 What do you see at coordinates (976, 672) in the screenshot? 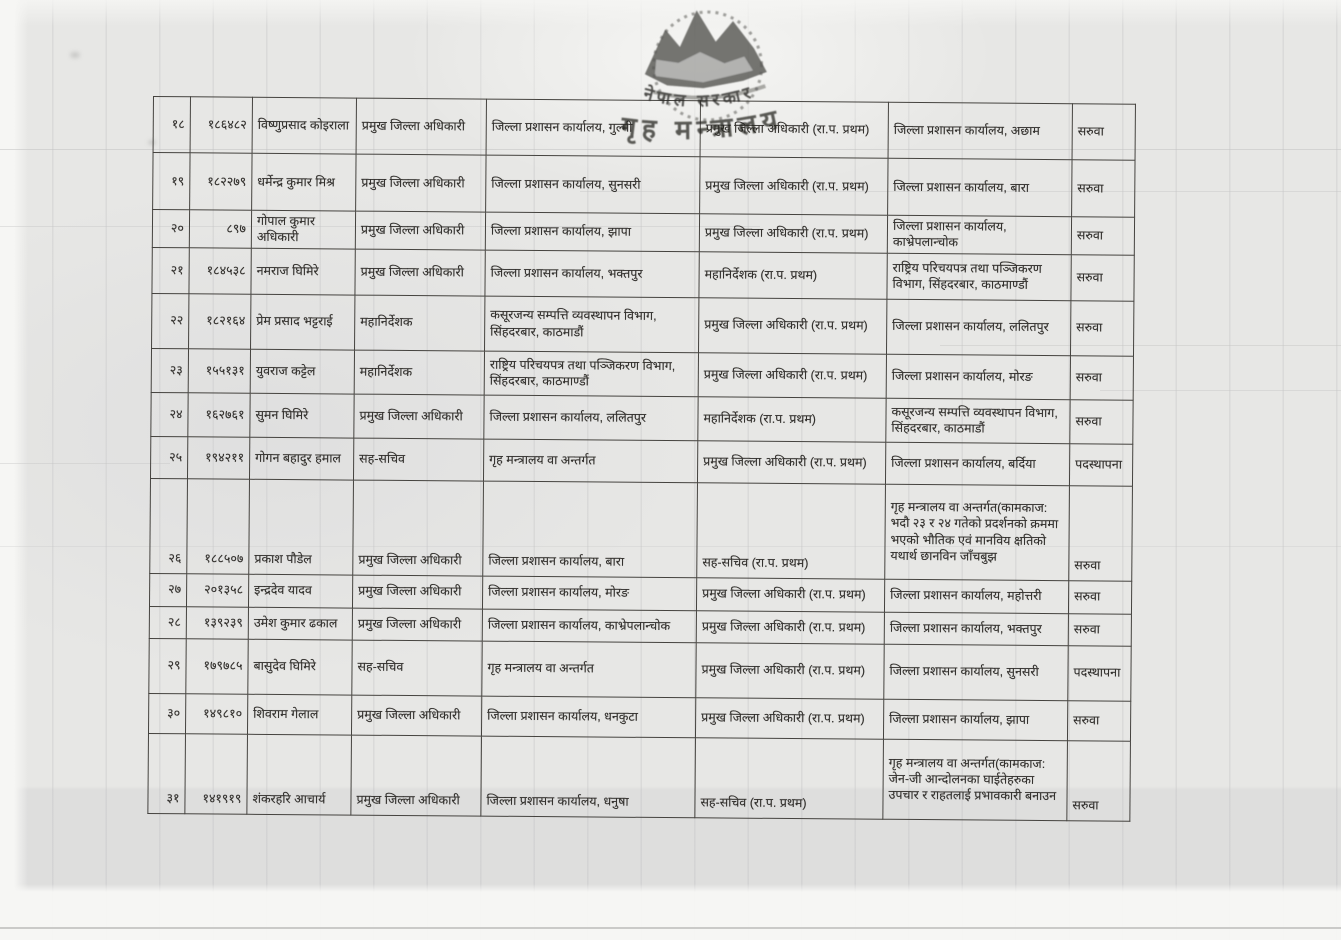
I see `cell-new-office: जिल्ला प्रशासन कार्यालय, सुनसरी` at bounding box center [976, 672].